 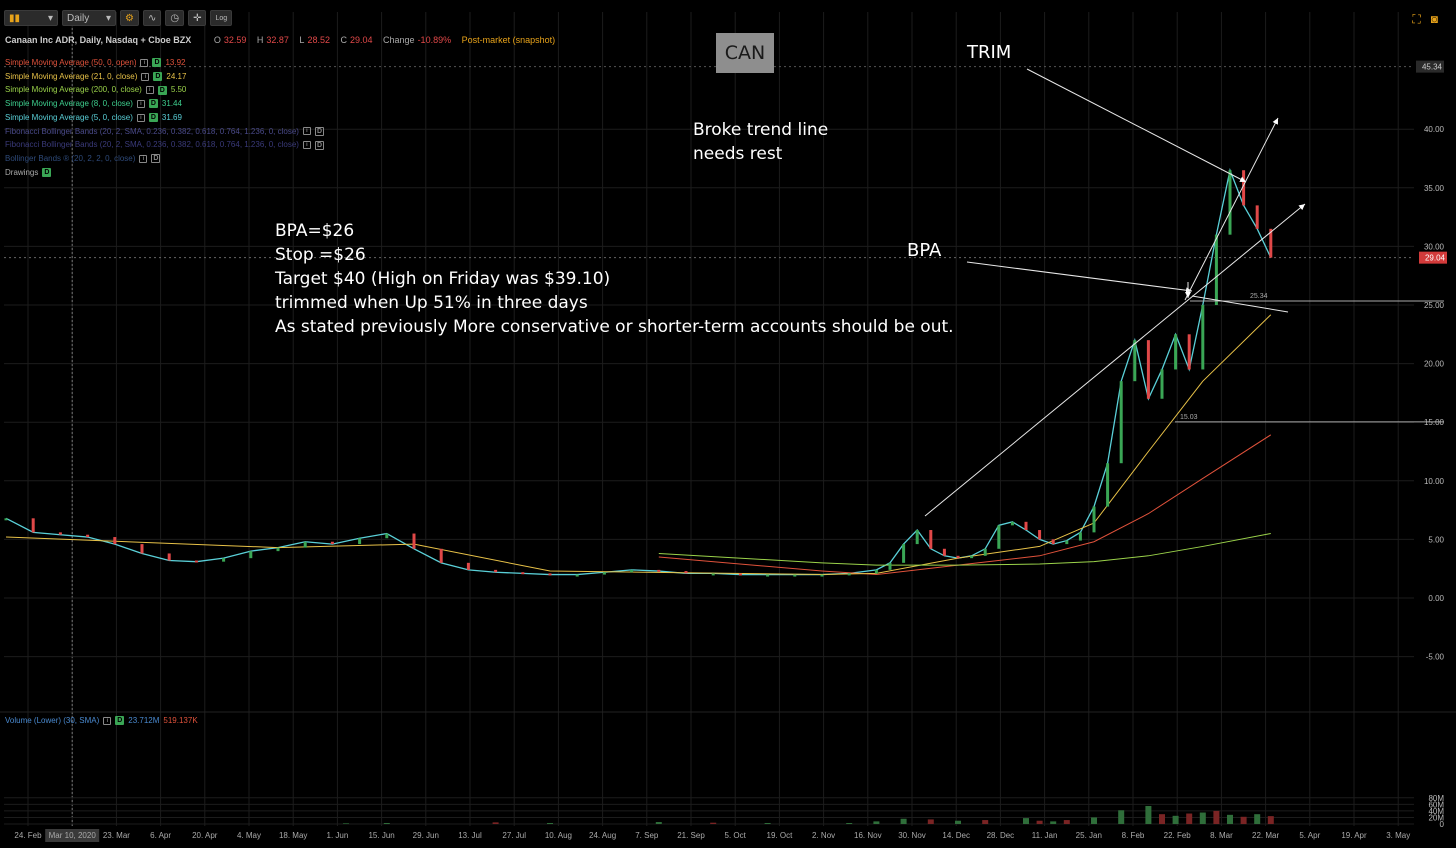 I want to click on change-label: Change, so click(x=399, y=40).